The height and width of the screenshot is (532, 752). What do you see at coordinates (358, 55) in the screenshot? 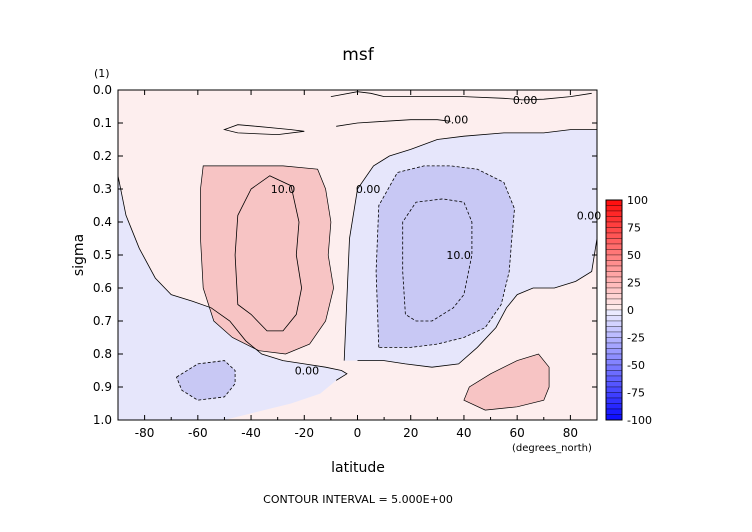
I see `chart-title: msf` at bounding box center [358, 55].